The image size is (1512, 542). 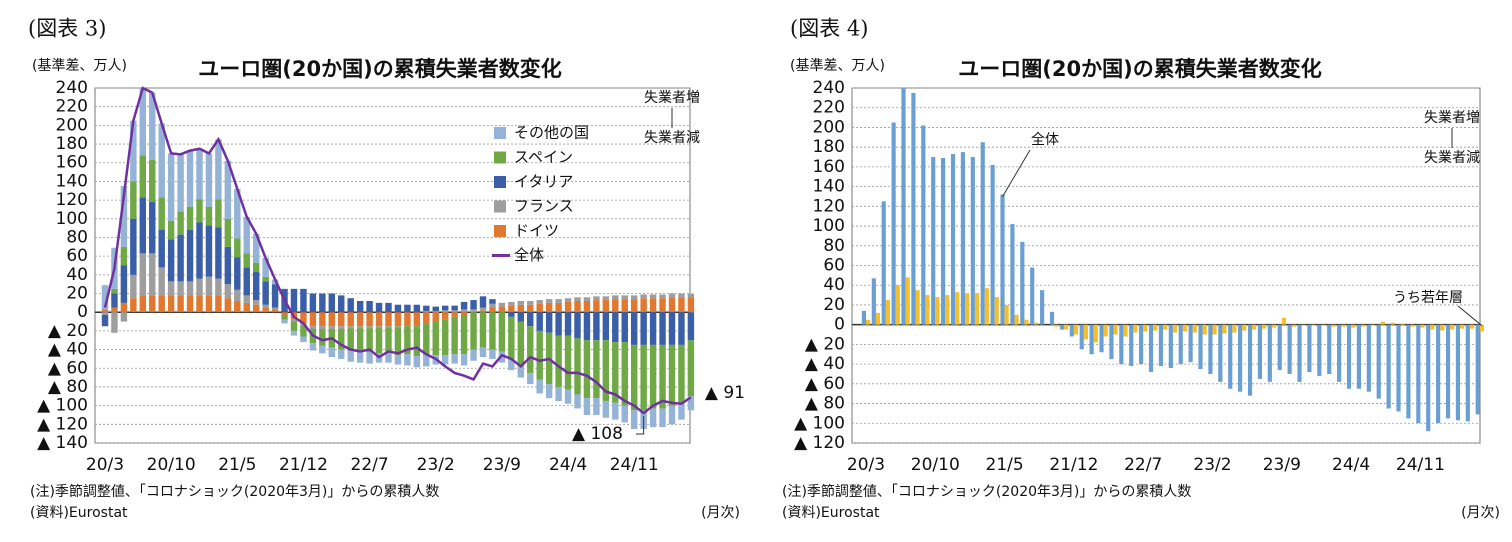 I want to click on y-tick-label: ▲ 80, so click(x=68, y=387).